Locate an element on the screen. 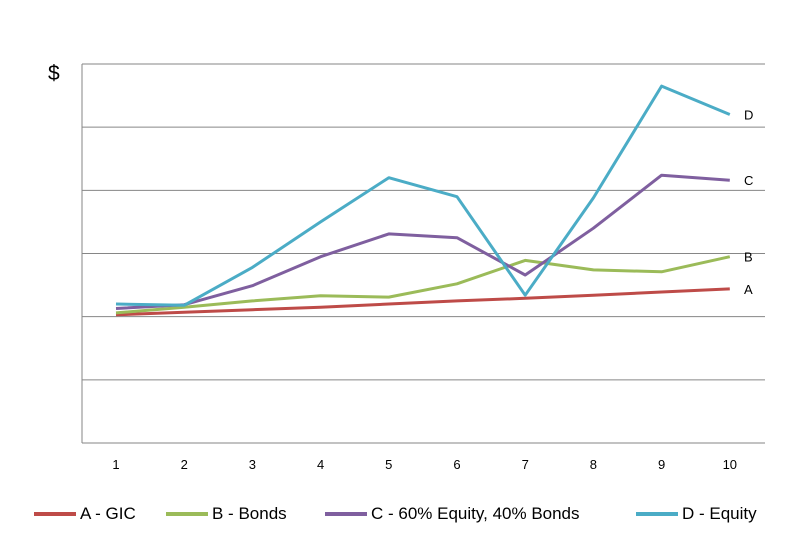 Image resolution: width=800 pixels, height=549 pixels. legend-label-b: B - Bonds is located at coordinates (249, 513).